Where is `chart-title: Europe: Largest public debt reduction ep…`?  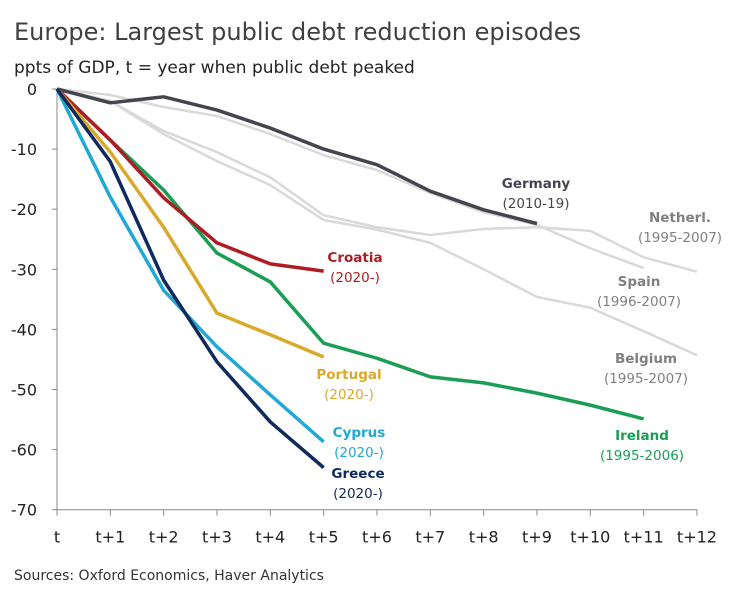
chart-title: Europe: Largest public debt reduction ep… is located at coordinates (297, 32).